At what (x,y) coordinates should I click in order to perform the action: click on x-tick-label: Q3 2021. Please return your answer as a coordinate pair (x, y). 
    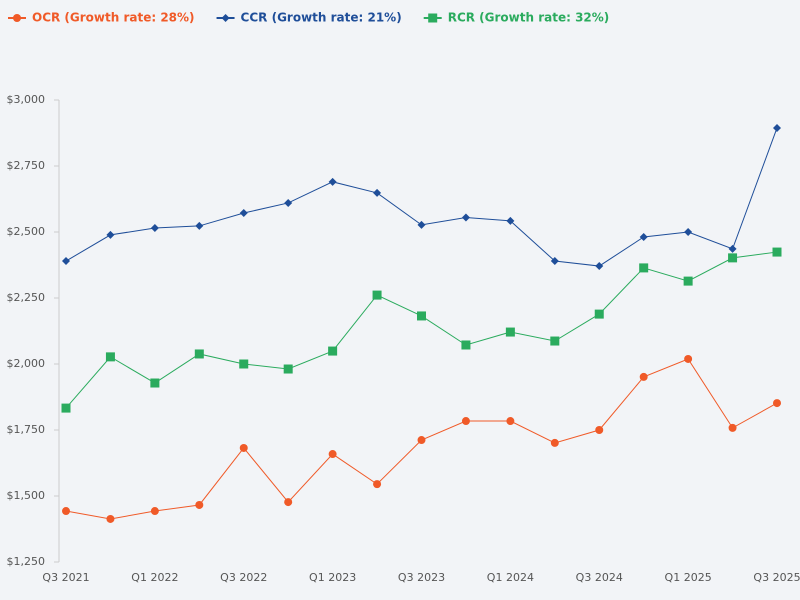
    Looking at the image, I should click on (65, 577).